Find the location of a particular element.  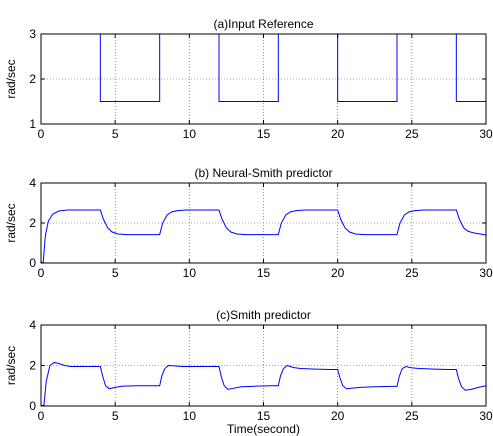

y-tick-label: 1 is located at coordinates (32, 124).